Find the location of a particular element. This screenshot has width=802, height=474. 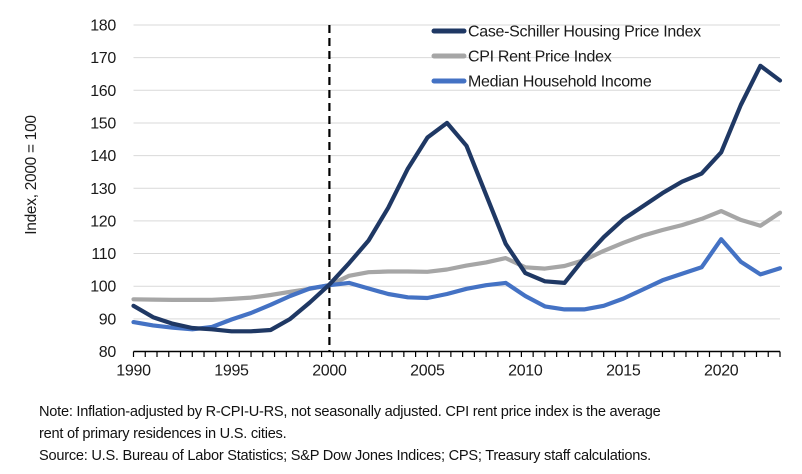

y-axis-tick-label: 170 is located at coordinates (103, 58).